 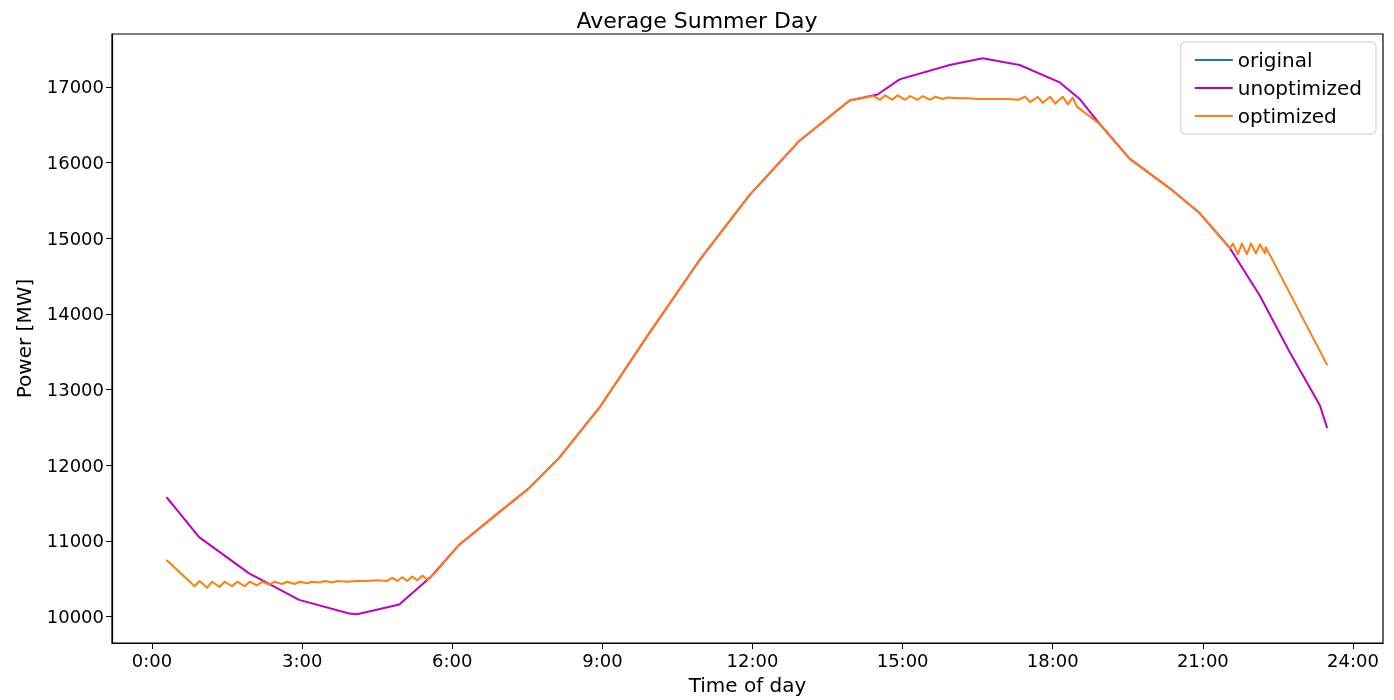 I want to click on legend-label: optimized, so click(x=1287, y=116).